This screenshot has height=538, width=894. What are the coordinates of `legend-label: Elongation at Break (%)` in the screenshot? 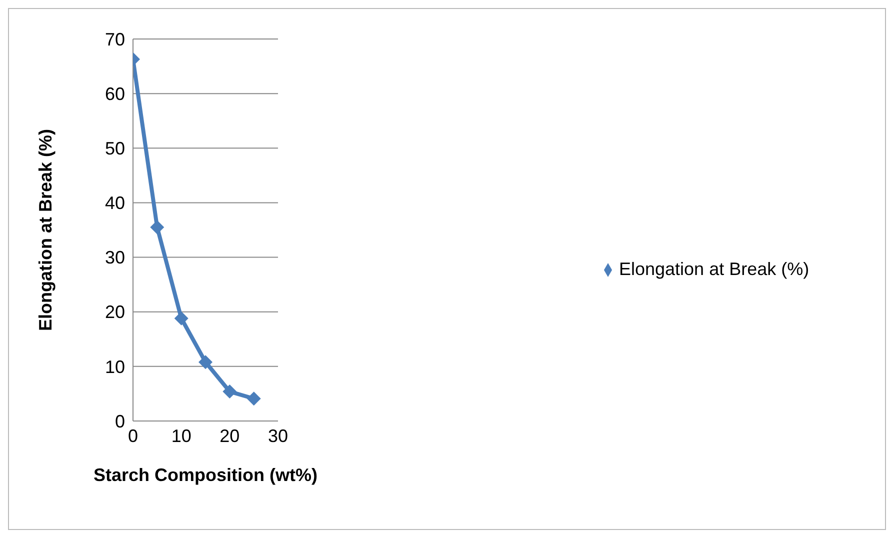 It's located at (714, 268).